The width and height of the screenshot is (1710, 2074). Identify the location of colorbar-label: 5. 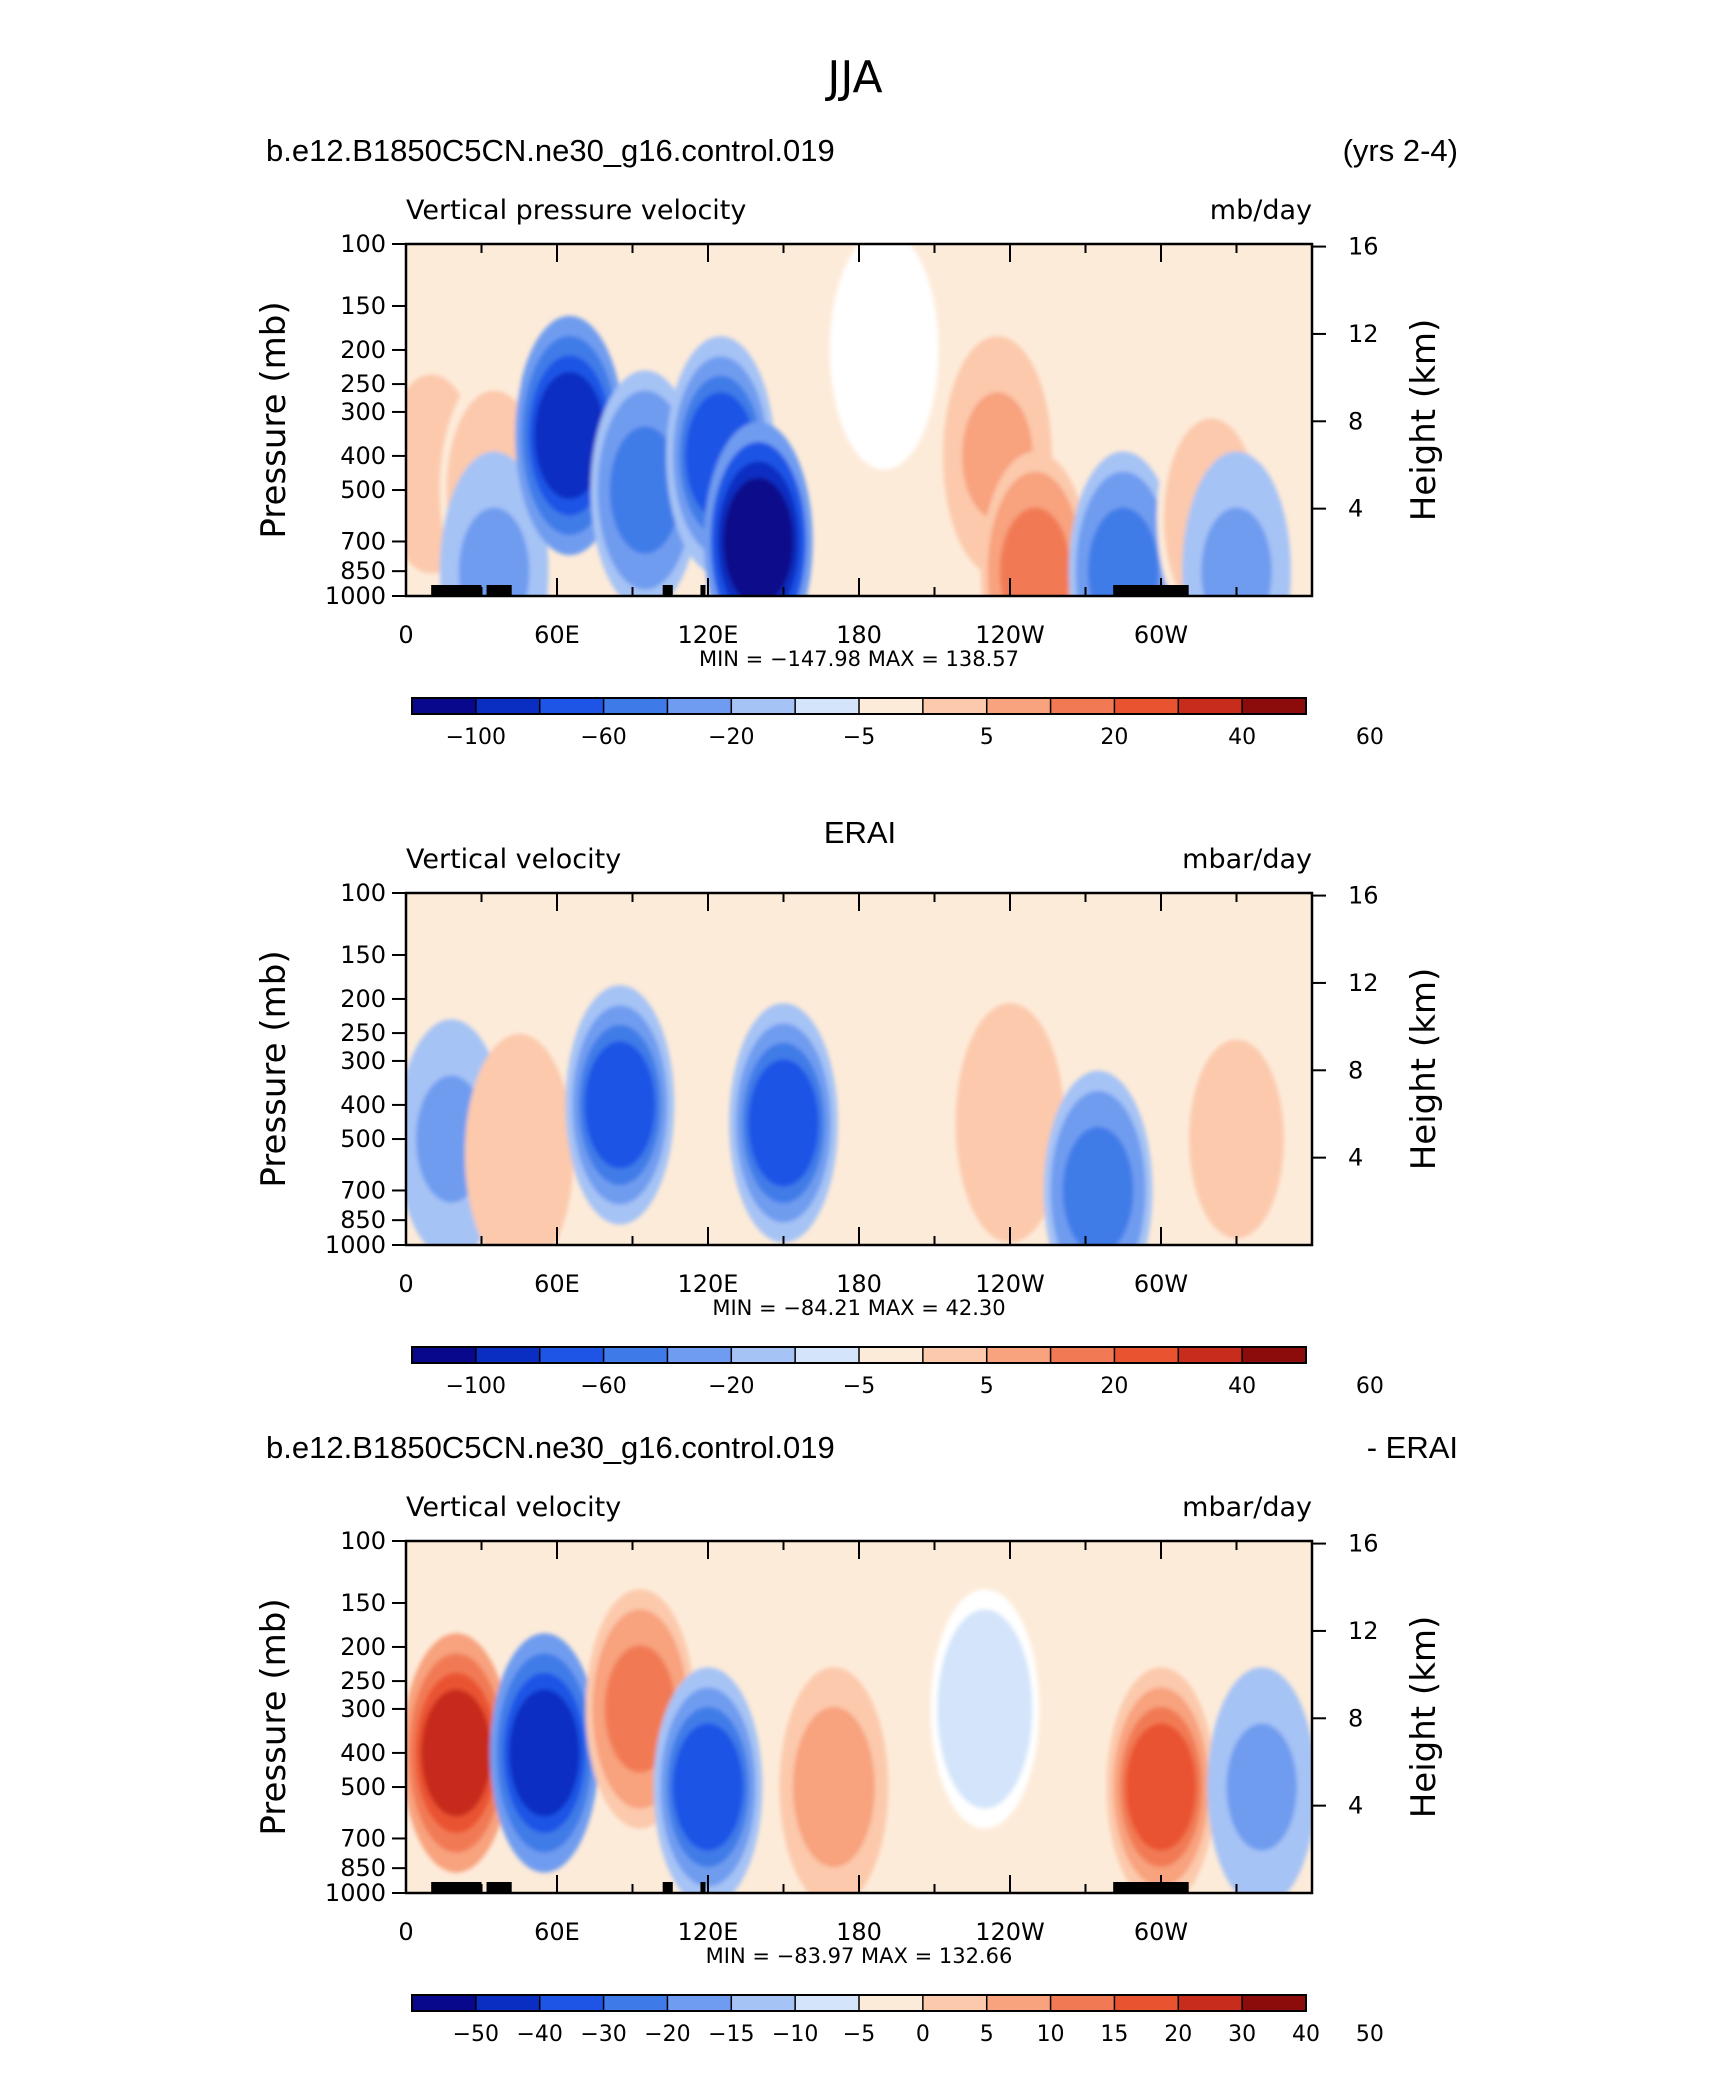
(987, 737).